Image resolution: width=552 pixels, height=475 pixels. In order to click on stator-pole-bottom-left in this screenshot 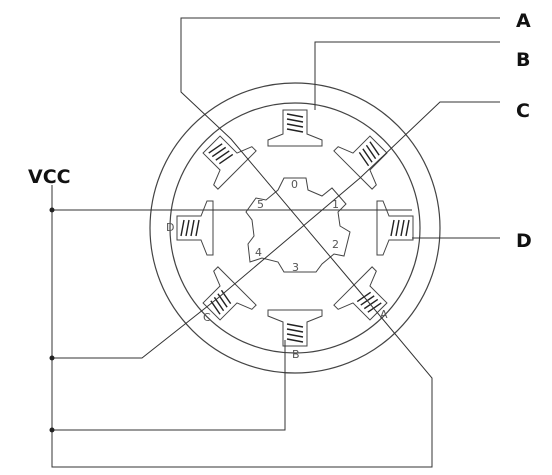, I will do `click(229, 293)`.